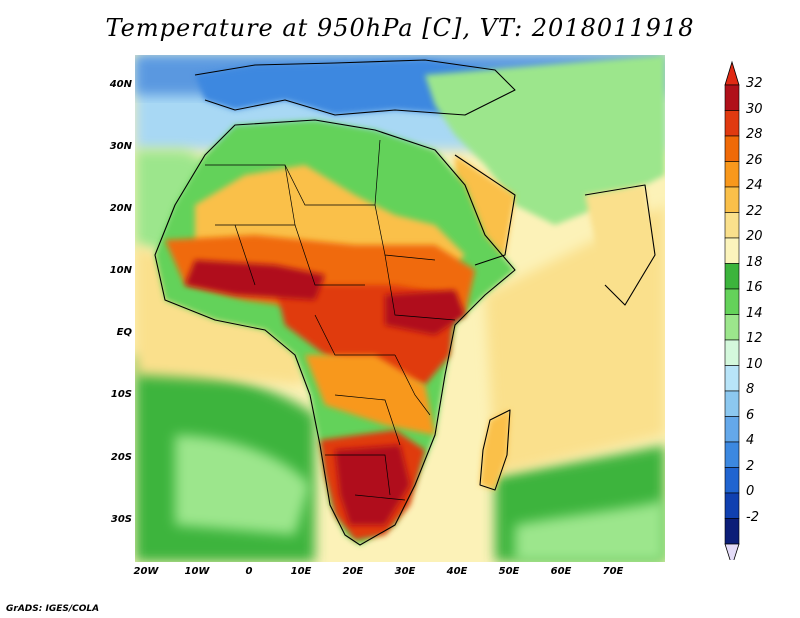 This screenshot has width=800, height=618. I want to click on colorbar, so click(732, 310).